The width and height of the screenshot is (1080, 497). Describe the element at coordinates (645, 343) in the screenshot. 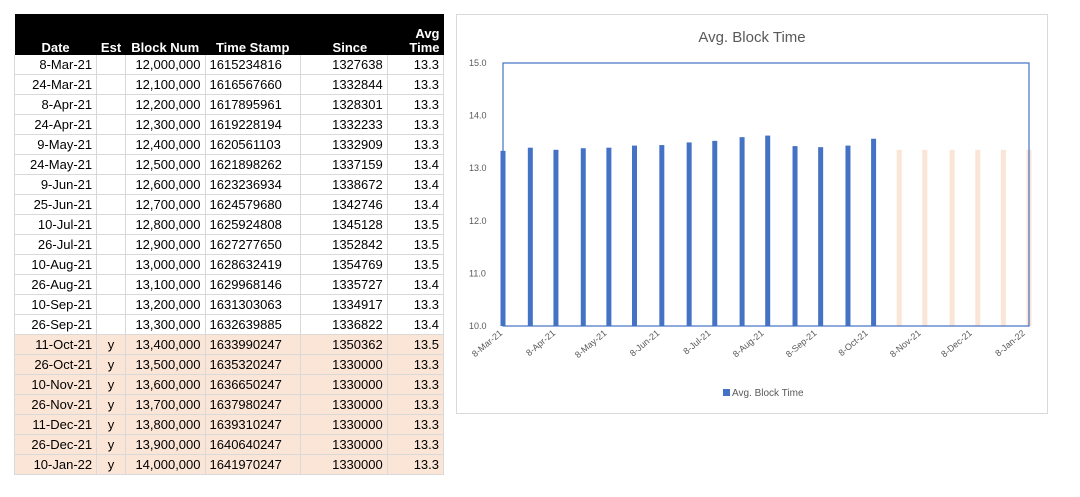

I see `x-tick-label: 8-Jun-21` at that location.